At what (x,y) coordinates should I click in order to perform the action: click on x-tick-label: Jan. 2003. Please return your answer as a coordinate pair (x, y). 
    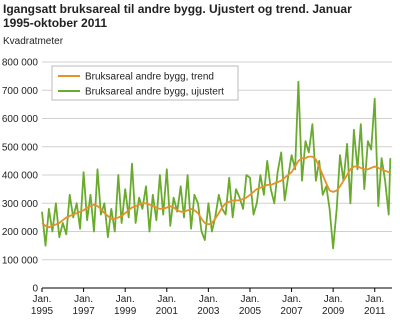
    Looking at the image, I should click on (208, 305).